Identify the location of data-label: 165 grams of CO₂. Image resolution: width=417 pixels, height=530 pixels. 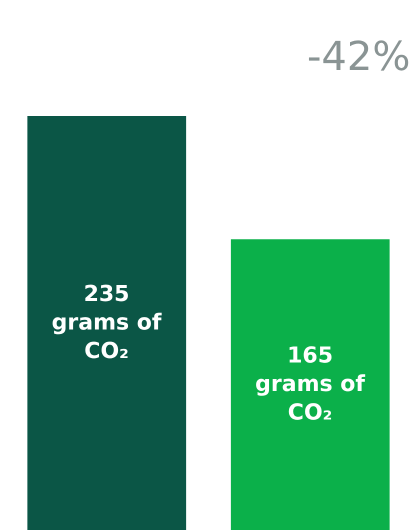
(310, 385).